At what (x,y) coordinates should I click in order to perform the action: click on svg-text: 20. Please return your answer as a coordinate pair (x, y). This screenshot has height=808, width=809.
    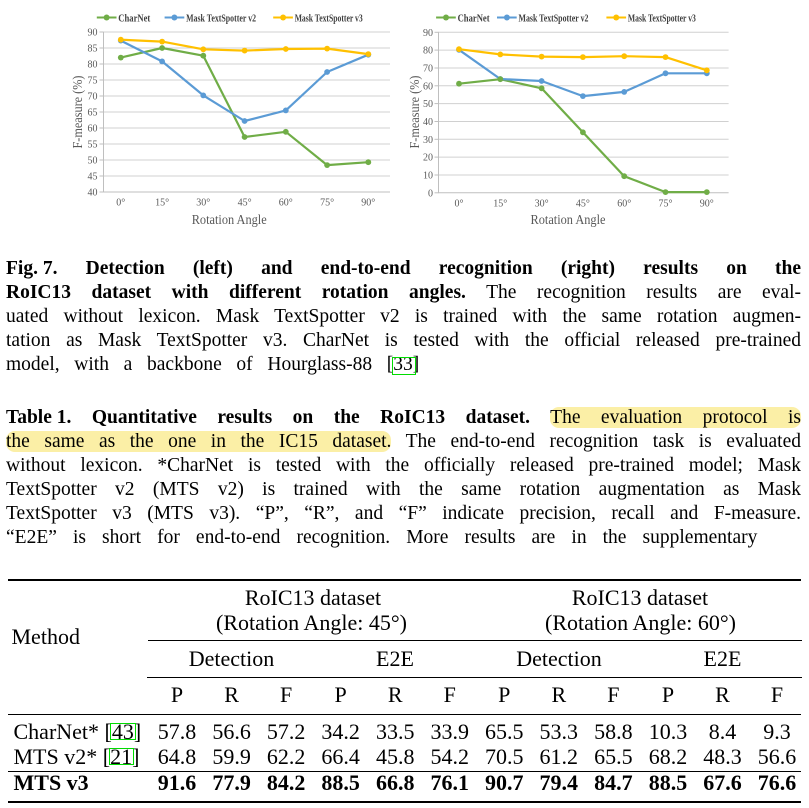
    Looking at the image, I should click on (428, 158).